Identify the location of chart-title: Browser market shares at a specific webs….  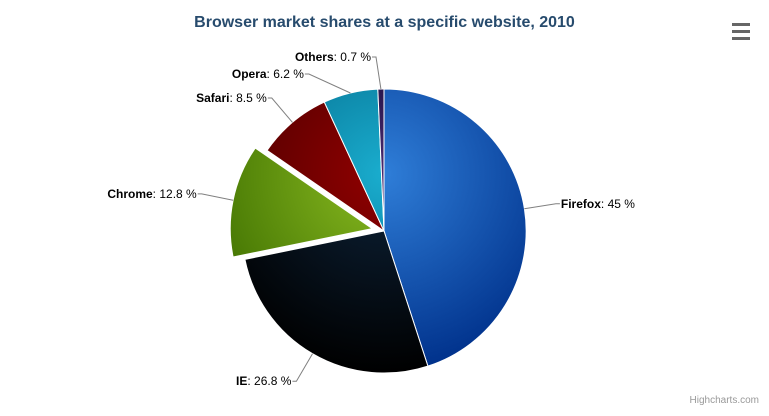
(384, 22).